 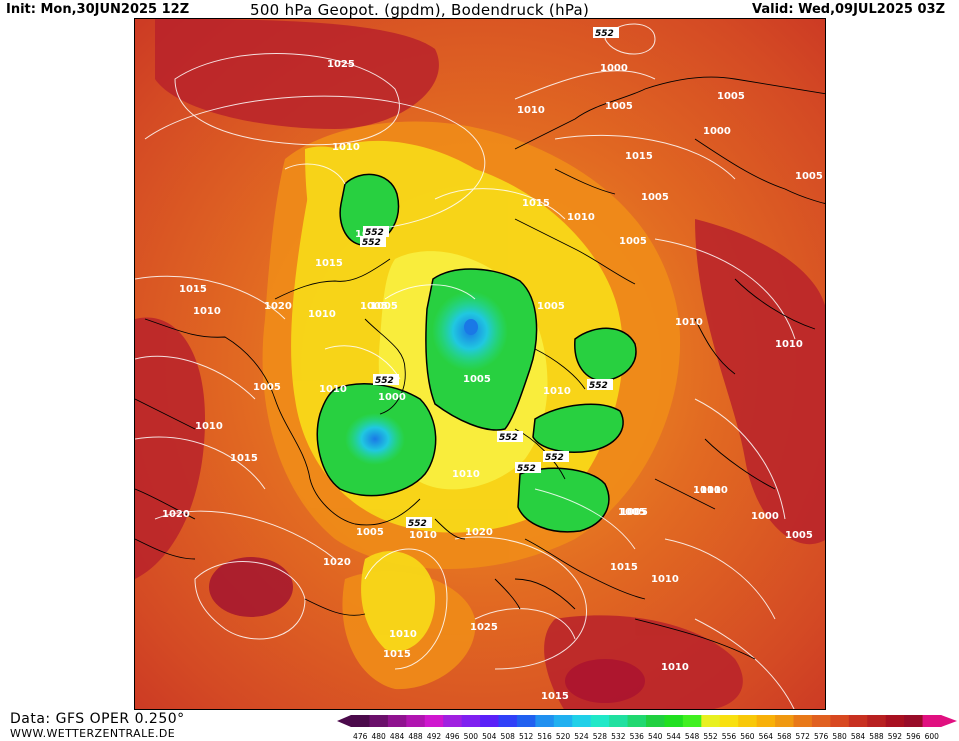 What do you see at coordinates (605, 354) in the screenshot?
I see `green-region-east` at bounding box center [605, 354].